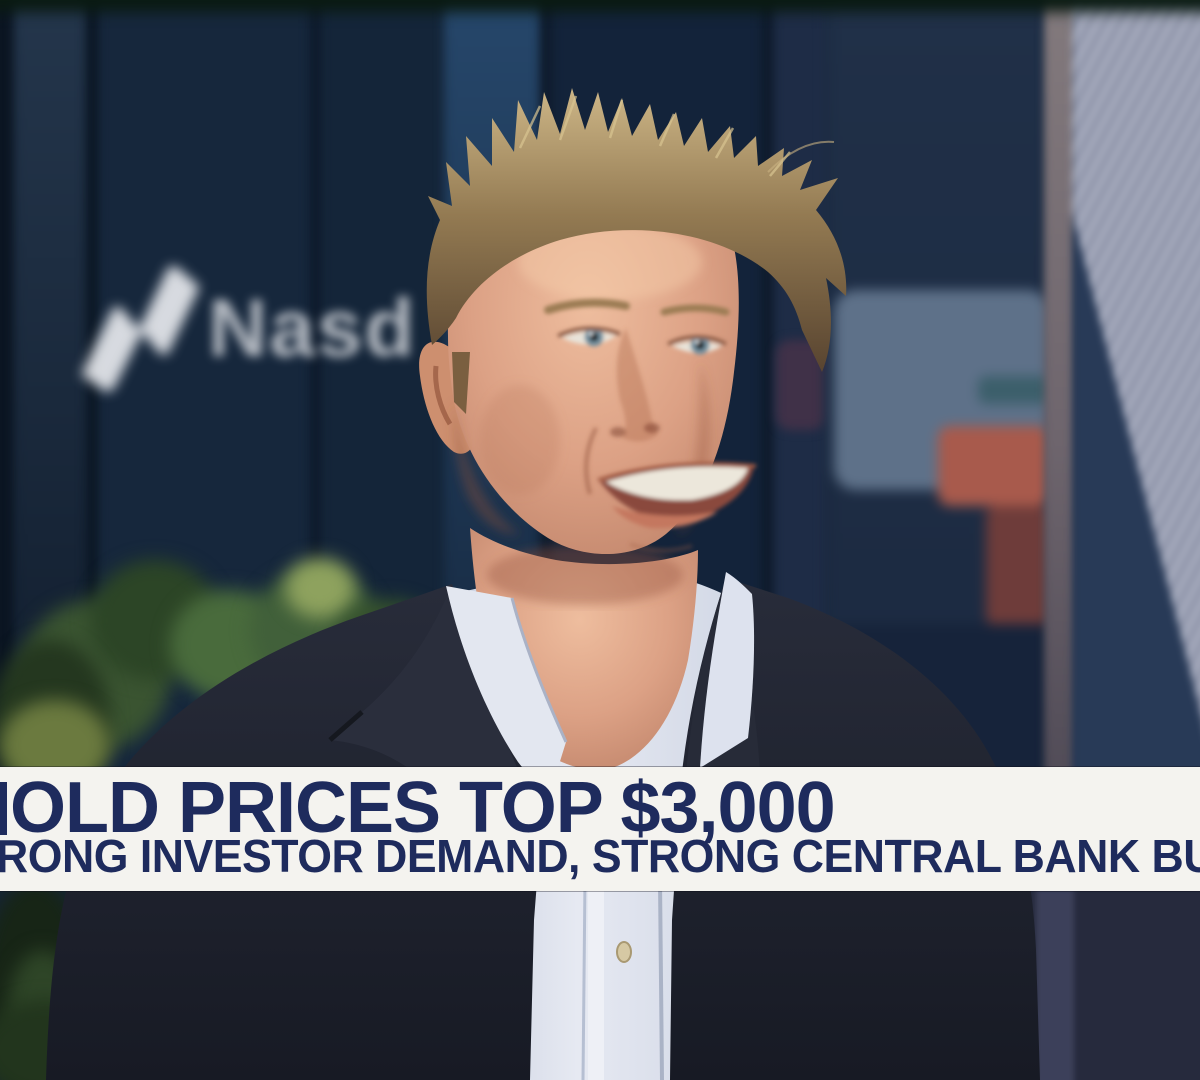  What do you see at coordinates (636, 251) in the screenshot?
I see `hair` at bounding box center [636, 251].